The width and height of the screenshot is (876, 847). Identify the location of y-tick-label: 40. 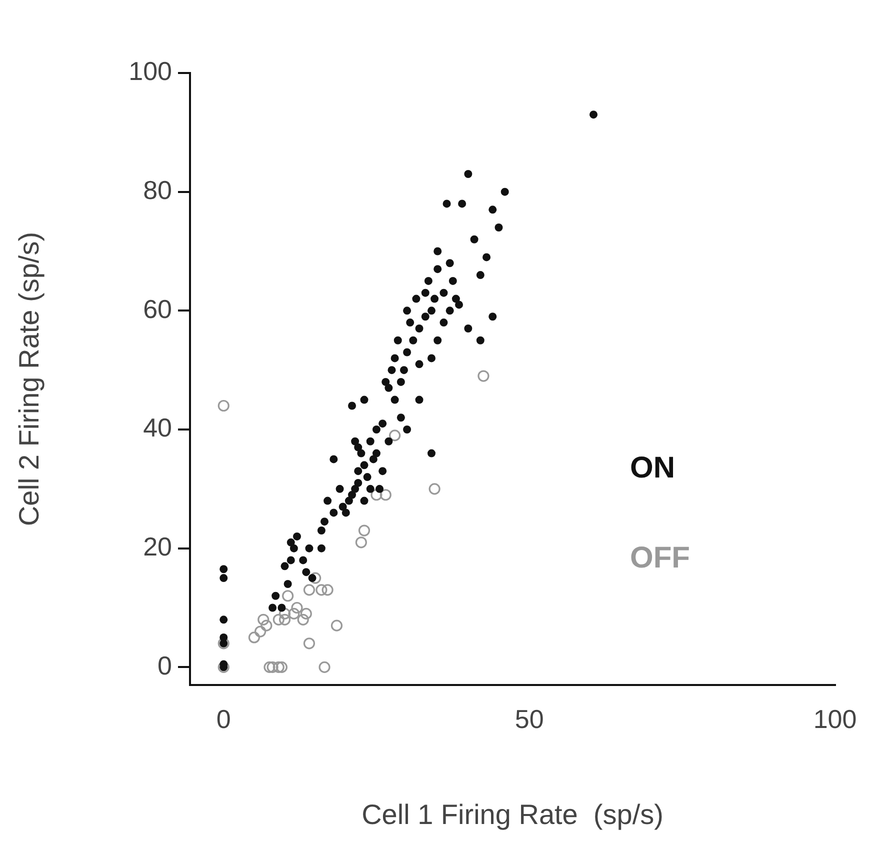
(157, 427).